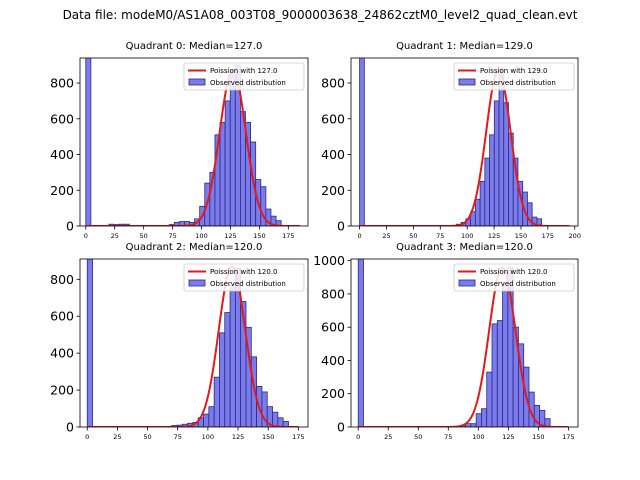 Image resolution: width=640 pixels, height=480 pixels. What do you see at coordinates (62, 190) in the screenshot?
I see `y-tick-label: 200` at bounding box center [62, 190].